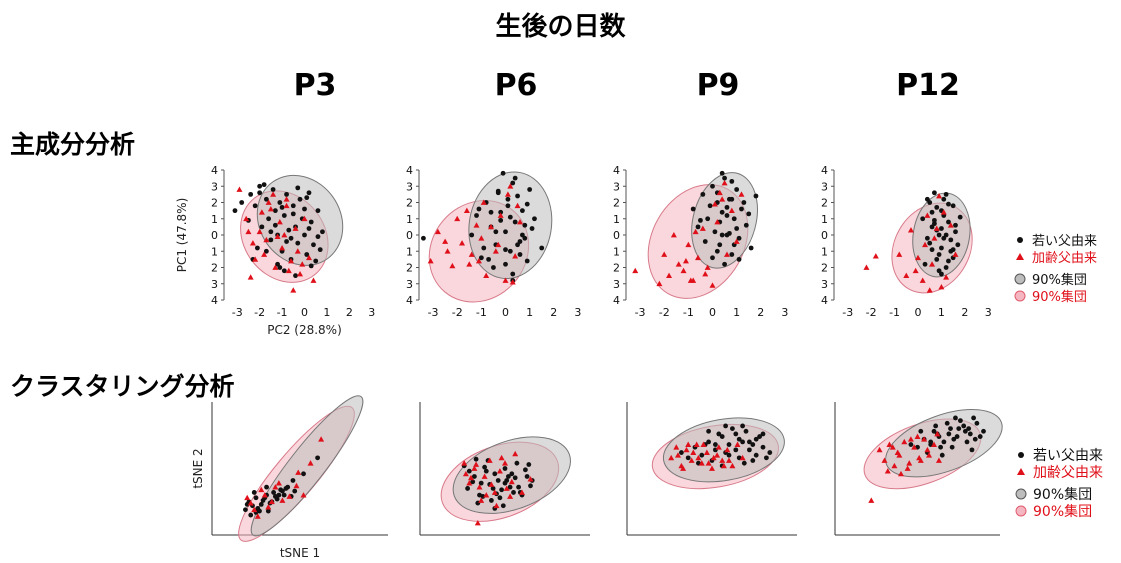 This screenshot has height=563, width=1121. Describe the element at coordinates (300, 553) in the screenshot. I see `x-axis-label: tSNE 1` at that location.